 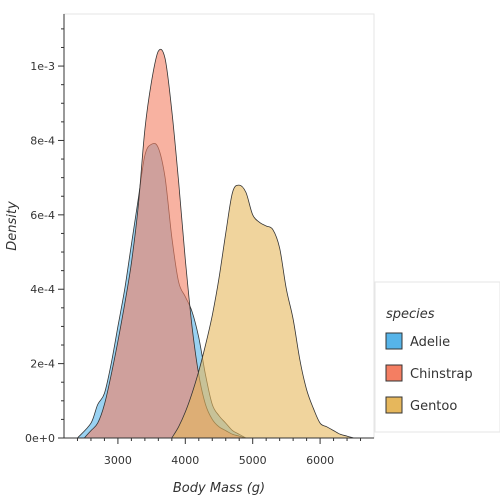 What do you see at coordinates (42, 215) in the screenshot?
I see `y-tick-label: 6e-4` at bounding box center [42, 215].